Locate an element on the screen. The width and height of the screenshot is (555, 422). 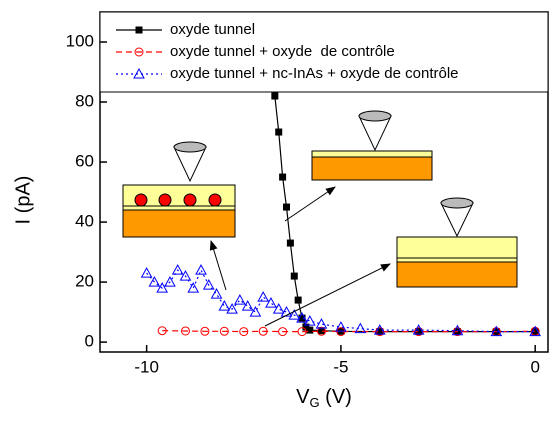
x-tick-label: -5 is located at coordinates (340, 366).